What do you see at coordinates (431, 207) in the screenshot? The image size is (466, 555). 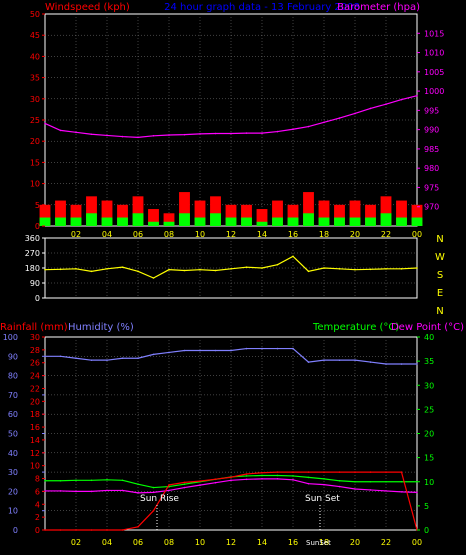 I see `barometer-axis-tick-label: 970` at bounding box center [431, 207].